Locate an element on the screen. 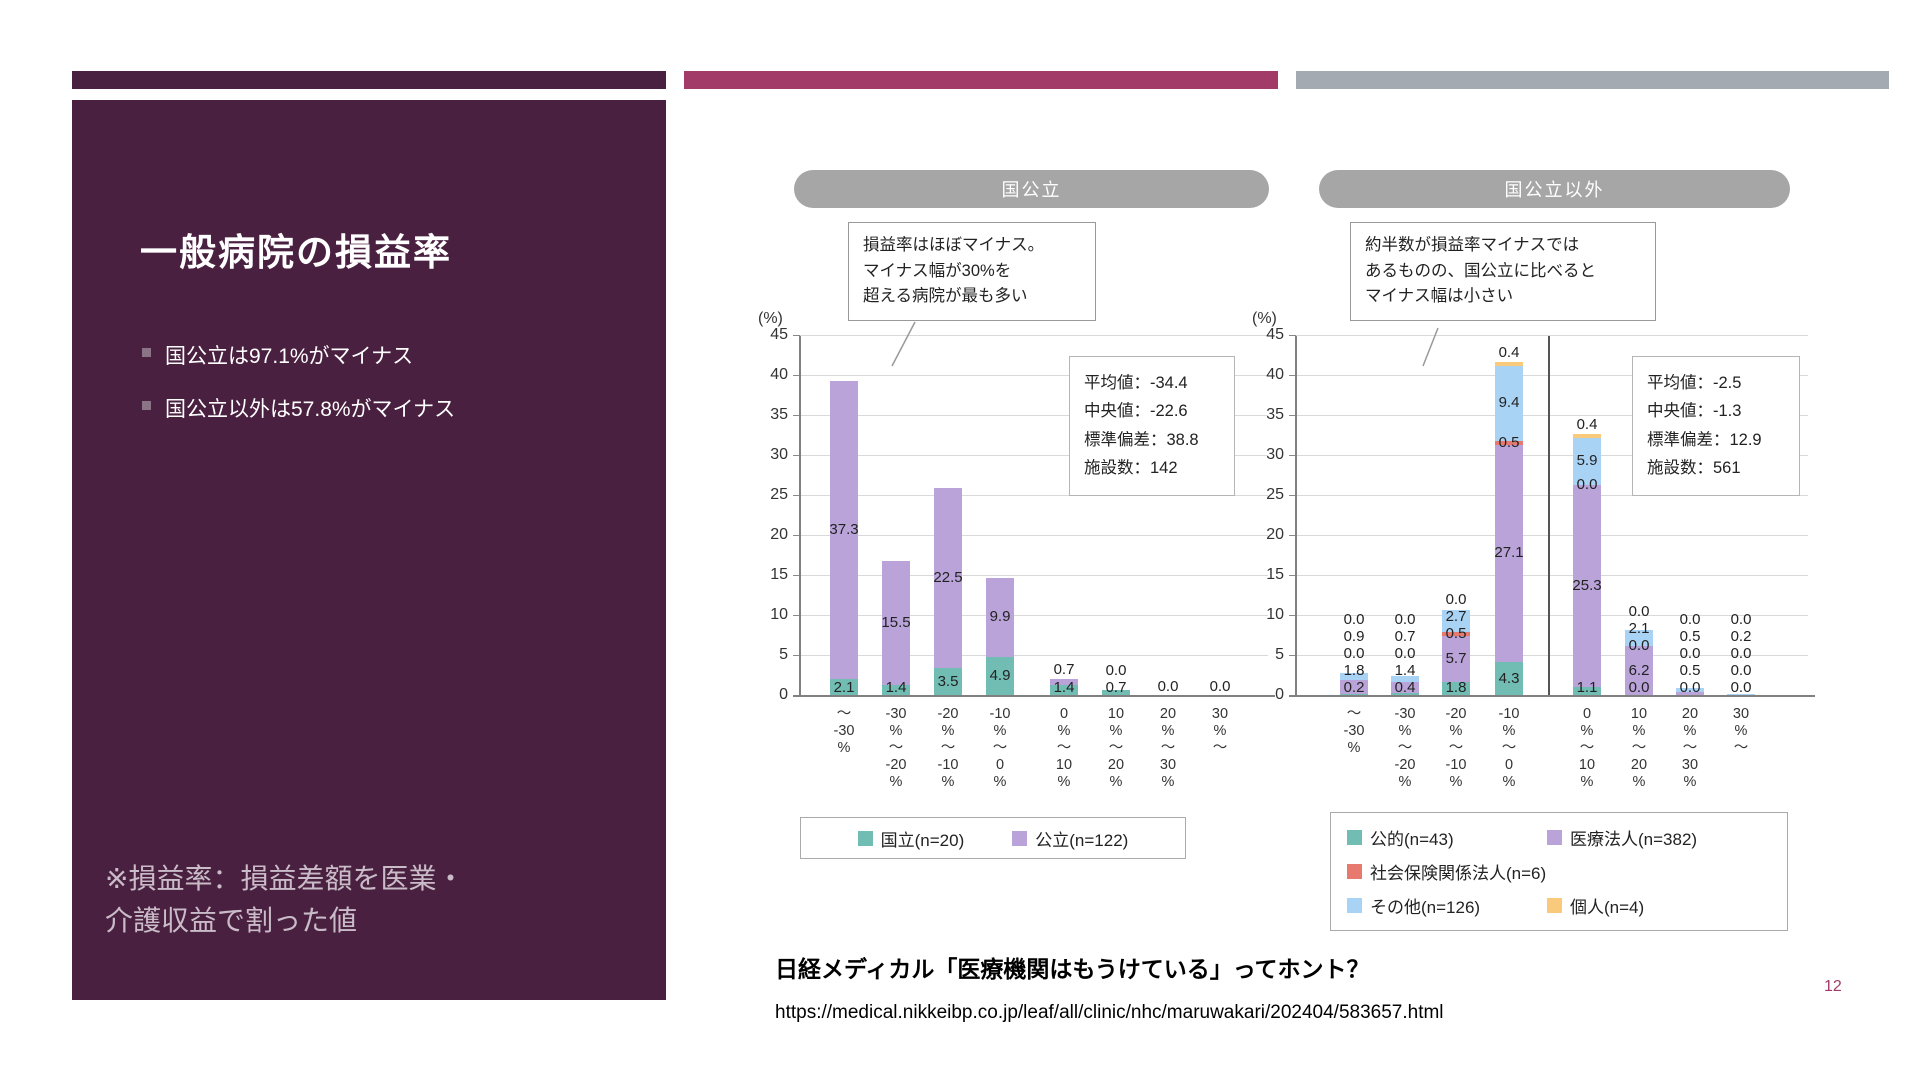 This screenshot has width=1920, height=1080. bar-value-label: 2.7 is located at coordinates (1456, 616).